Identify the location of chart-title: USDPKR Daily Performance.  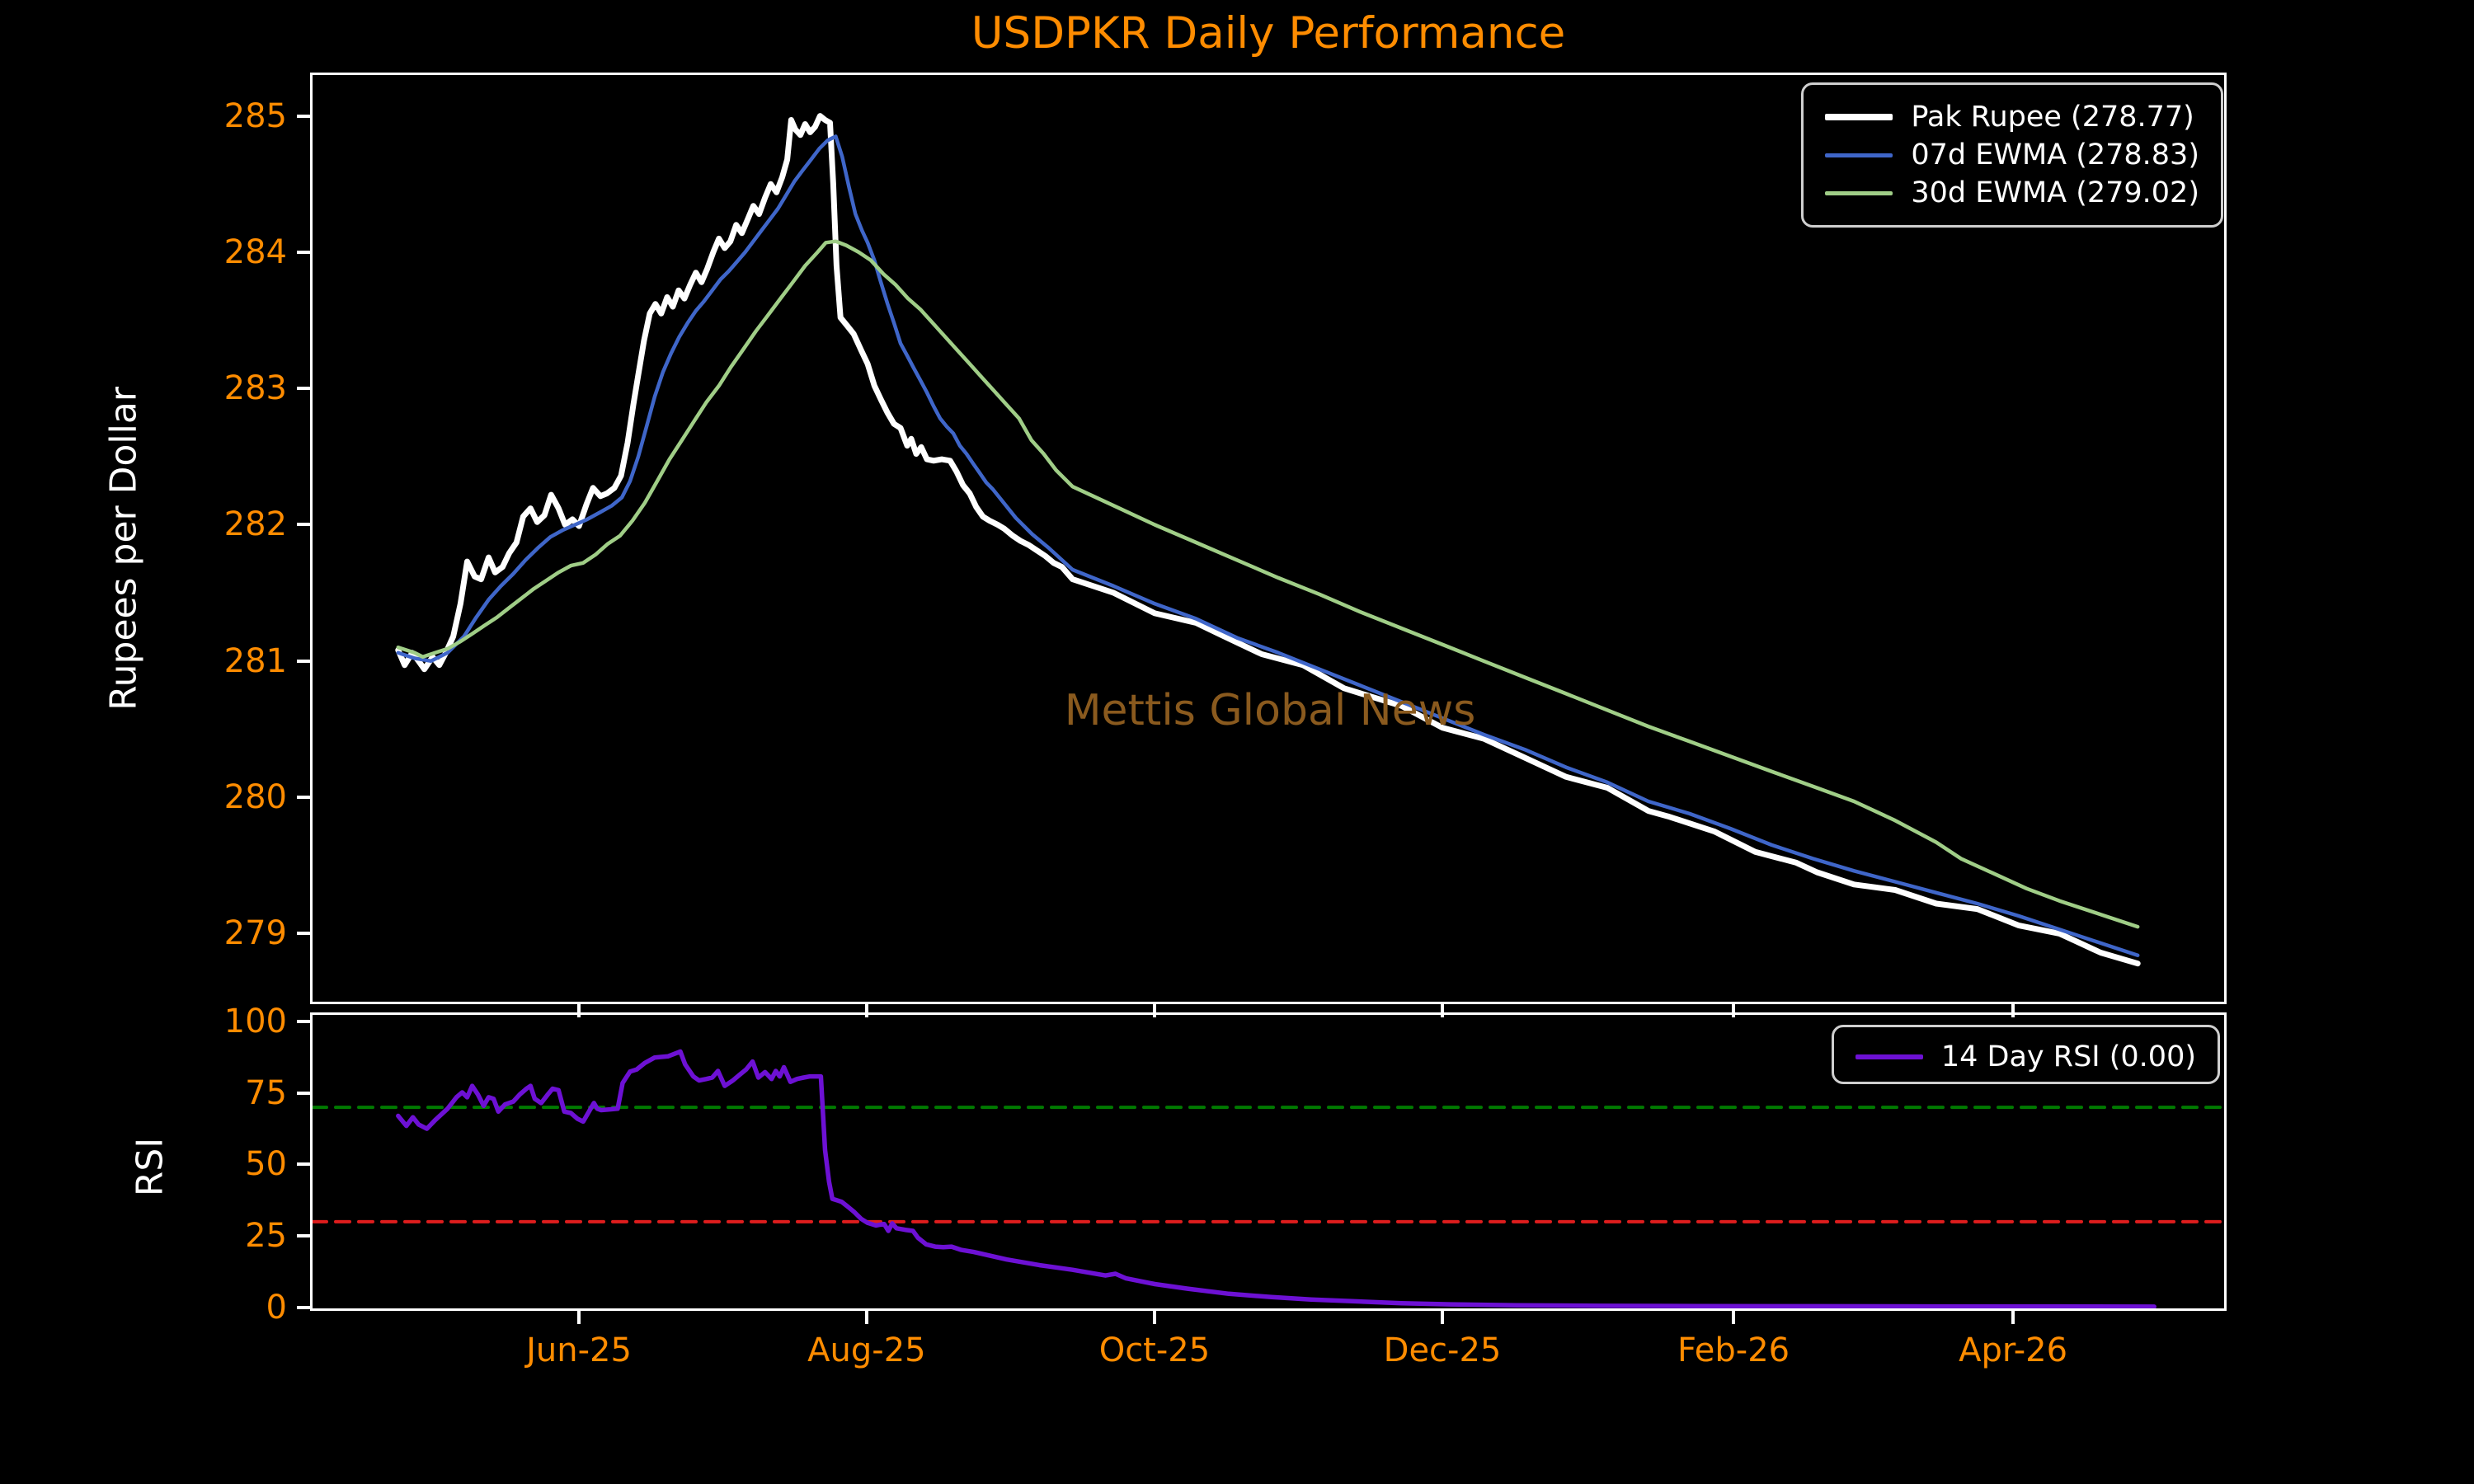
(1268, 33).